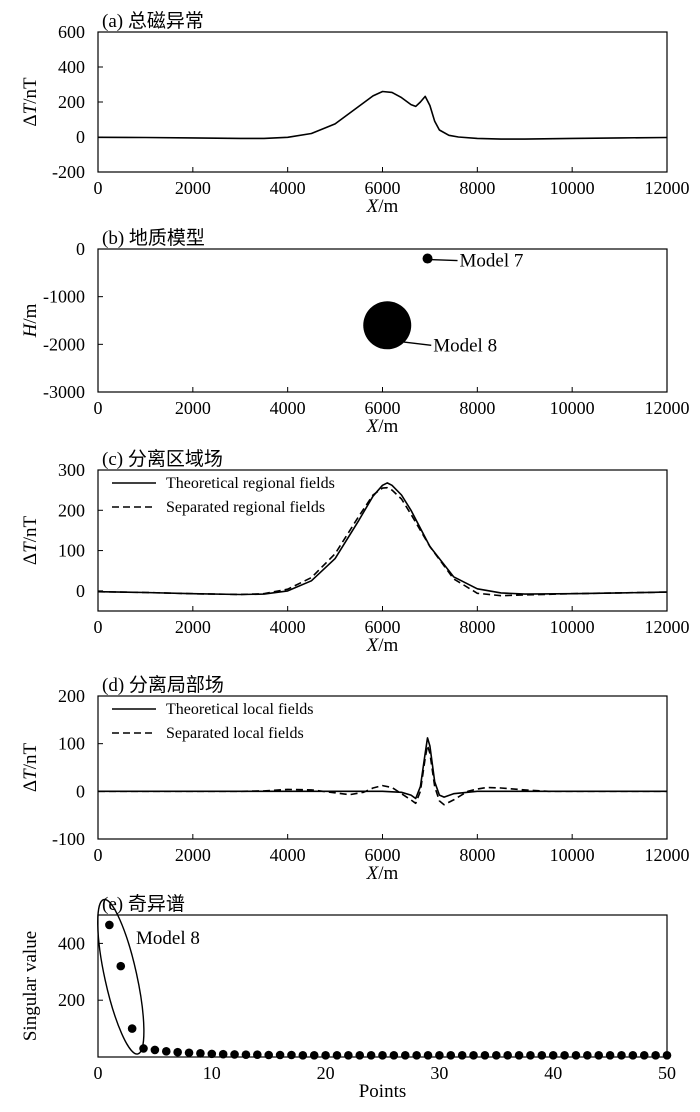  I want to click on model8-ellipse, so click(121, 976).